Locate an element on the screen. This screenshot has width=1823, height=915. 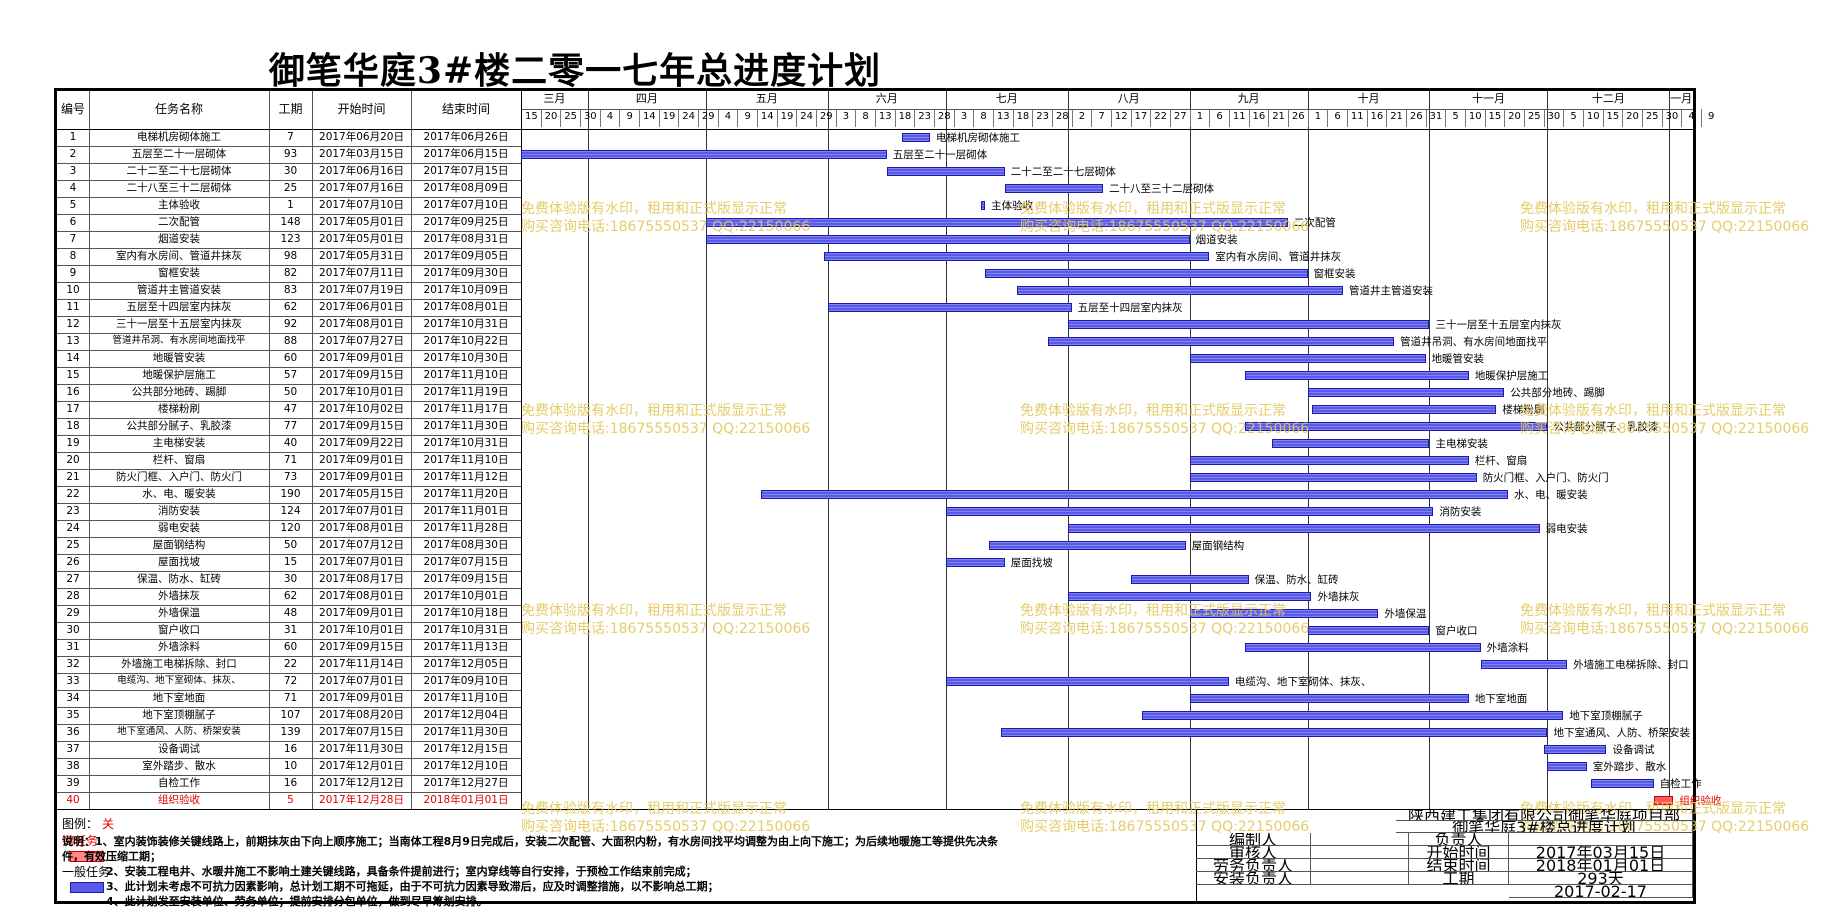
task-end: 2017年10月22日 is located at coordinates (466, 341).